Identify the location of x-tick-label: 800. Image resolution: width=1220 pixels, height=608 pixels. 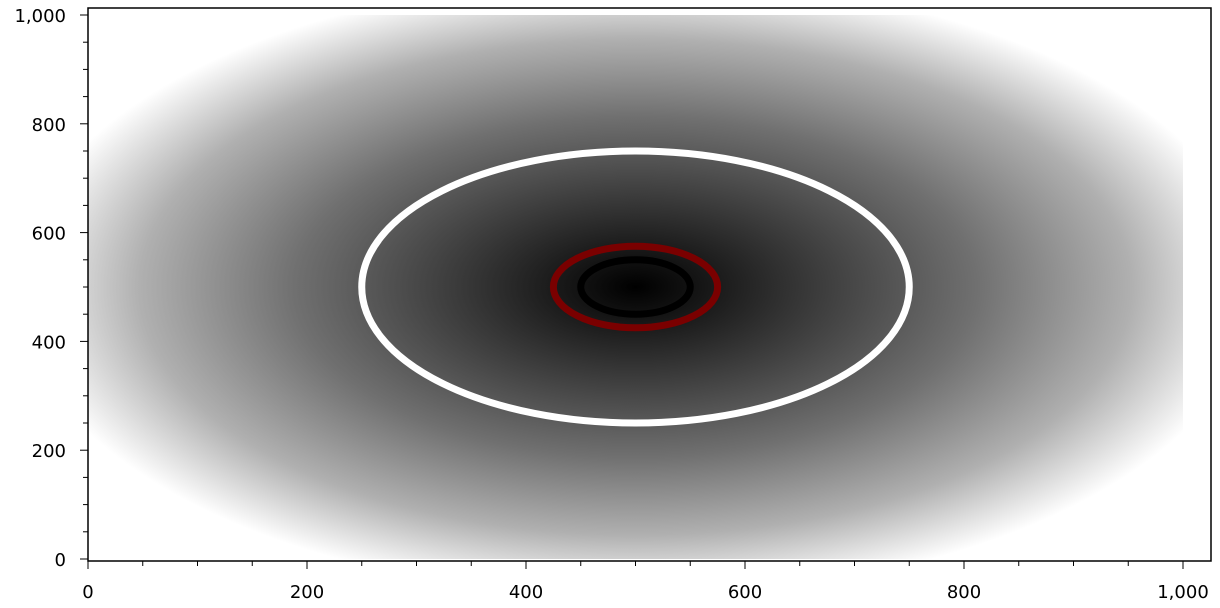
(964, 592).